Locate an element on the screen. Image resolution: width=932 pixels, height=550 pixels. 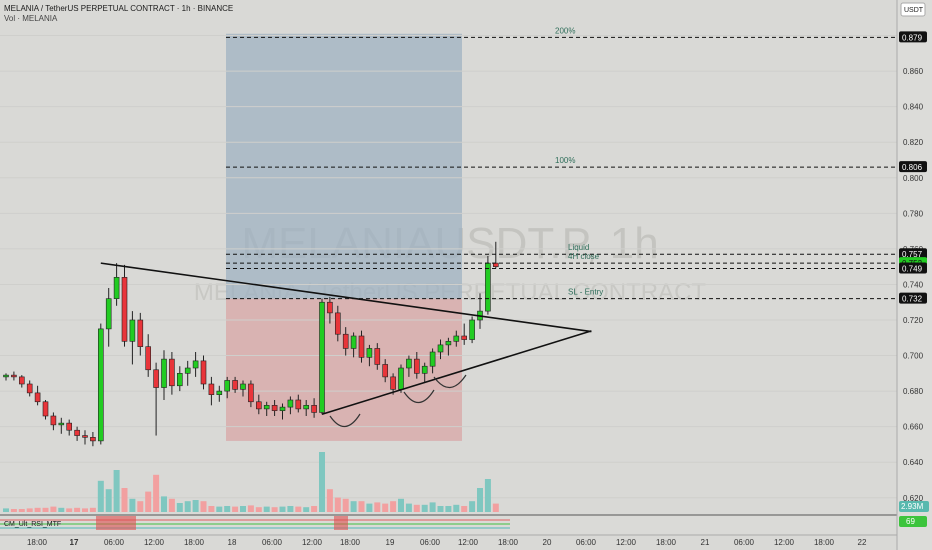
price-tag-label: 0.879 is located at coordinates (912, 37).